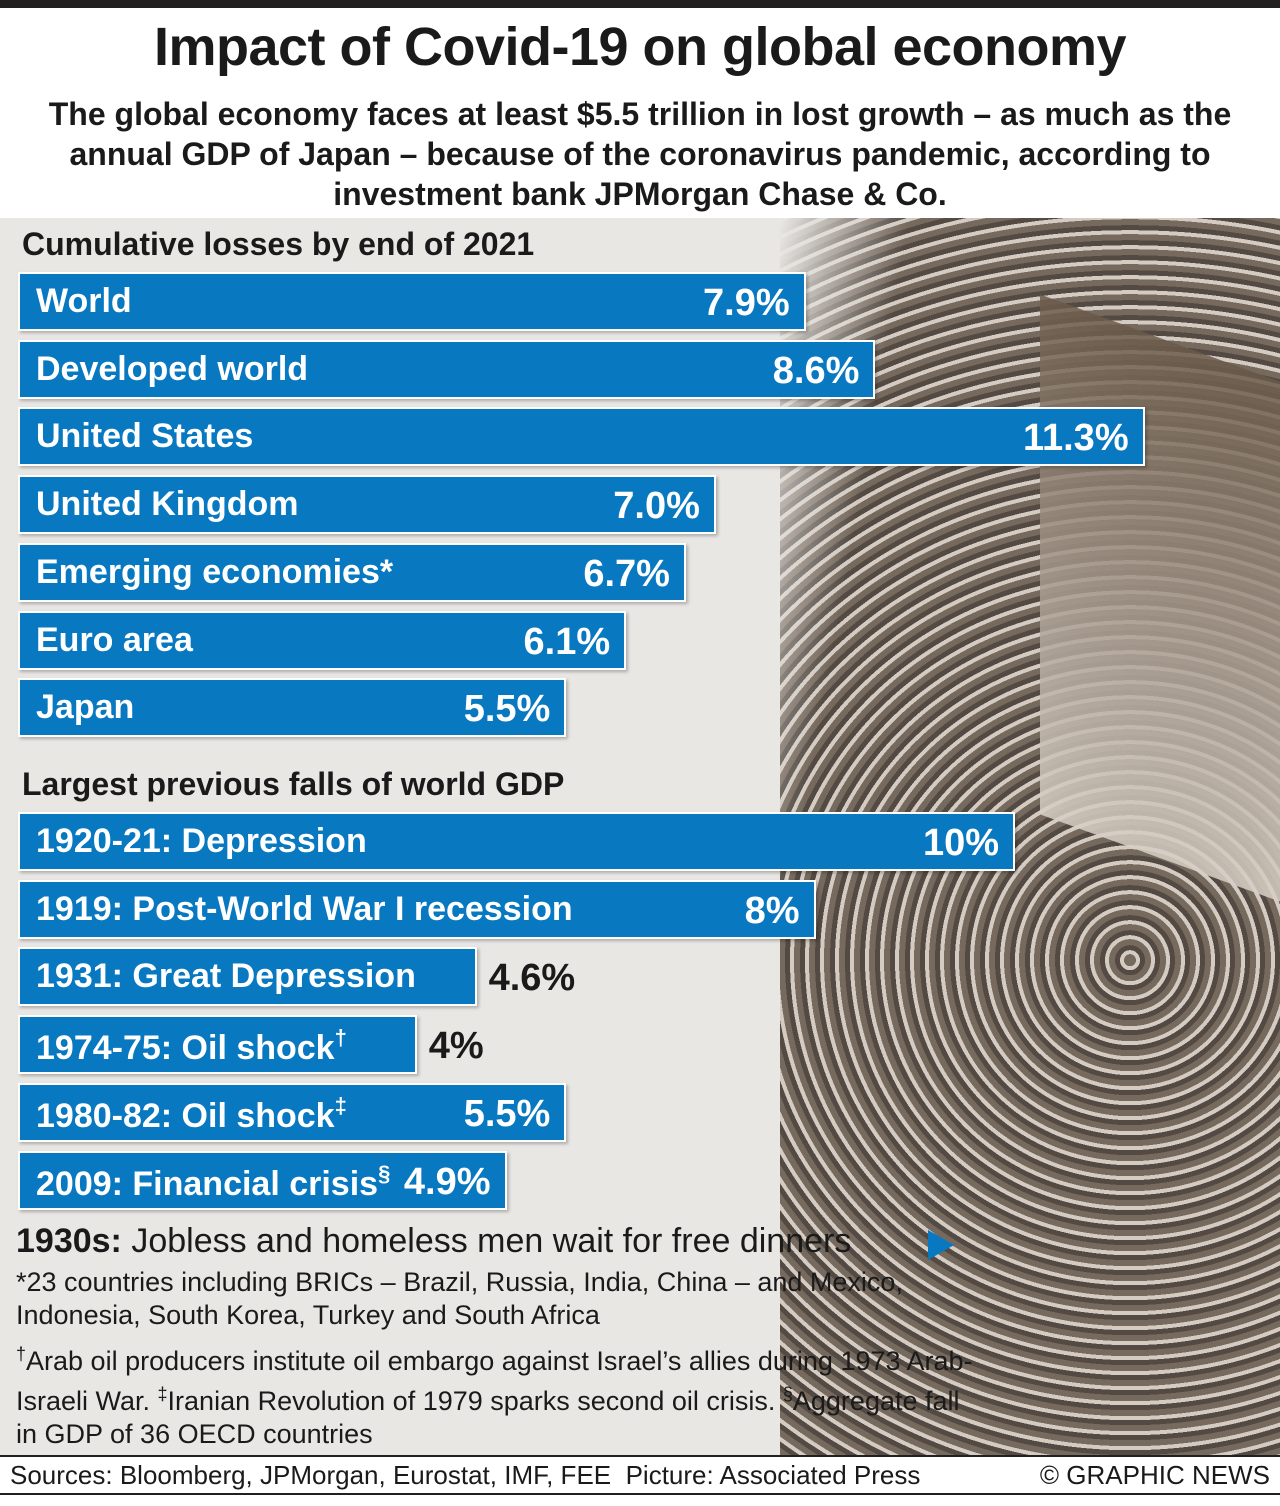 Image resolution: width=1280 pixels, height=1506 pixels. What do you see at coordinates (941, 1245) in the screenshot?
I see `play-icon` at bounding box center [941, 1245].